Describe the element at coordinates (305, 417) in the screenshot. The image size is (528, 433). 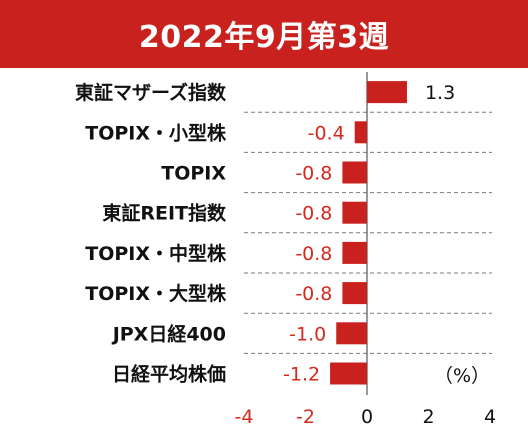
I see `x-tick-label: -2` at that location.